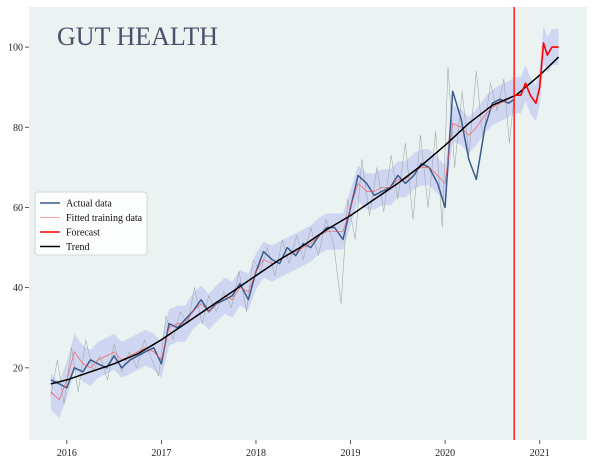 The height and width of the screenshot is (465, 594). What do you see at coordinates (536, 73) in the screenshot?
I see `series-line-forecast` at bounding box center [536, 73].